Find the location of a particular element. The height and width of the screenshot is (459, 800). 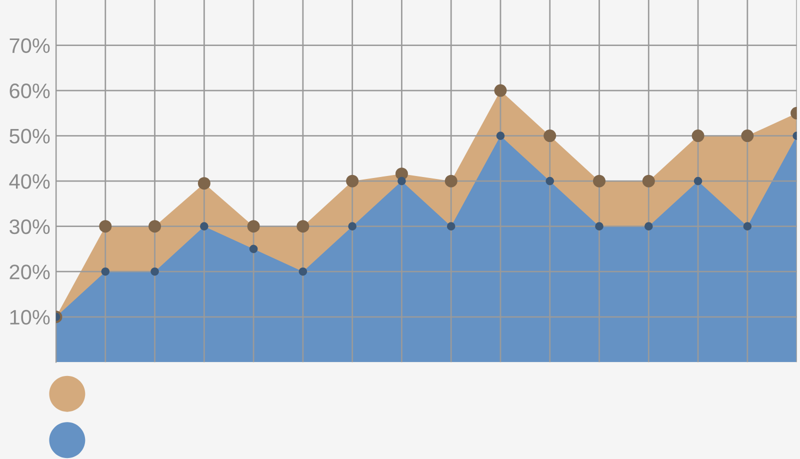

y-tick-label: 10% is located at coordinates (30, 317).